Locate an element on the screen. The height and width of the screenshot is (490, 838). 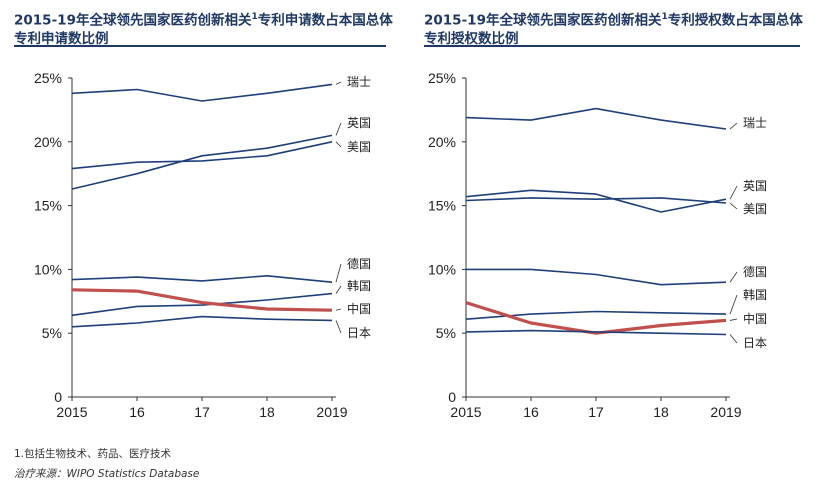
left-y-tick-label: 20% is located at coordinates (48, 142).